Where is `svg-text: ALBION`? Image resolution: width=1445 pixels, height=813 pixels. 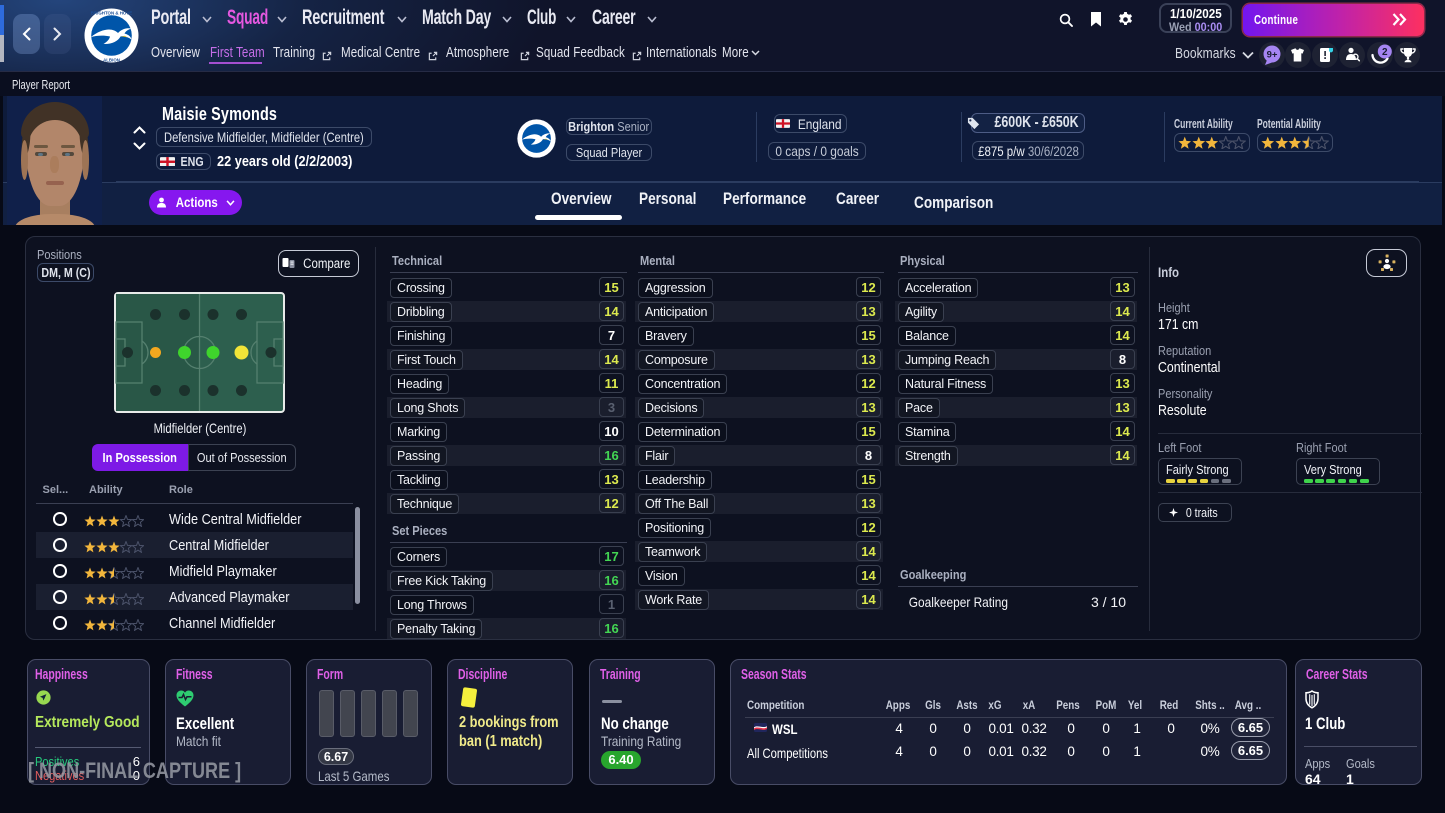 svg-text: ALBION is located at coordinates (111, 60).